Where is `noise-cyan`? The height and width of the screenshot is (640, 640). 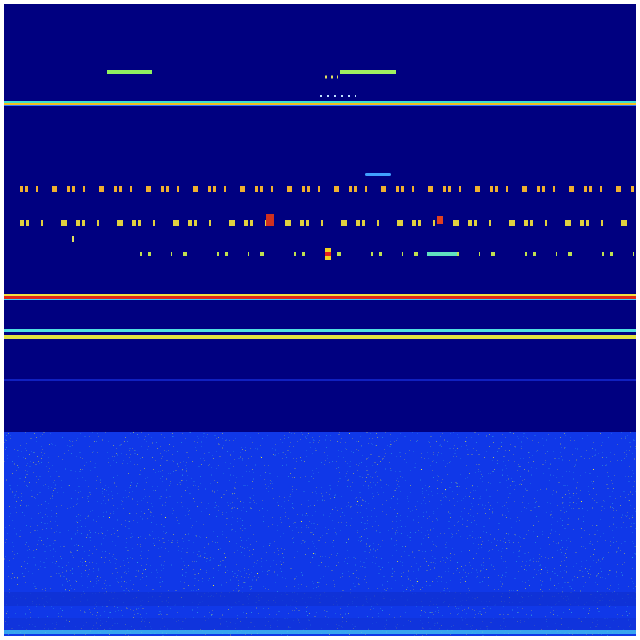 noise-cyan is located at coordinates (320, 612).